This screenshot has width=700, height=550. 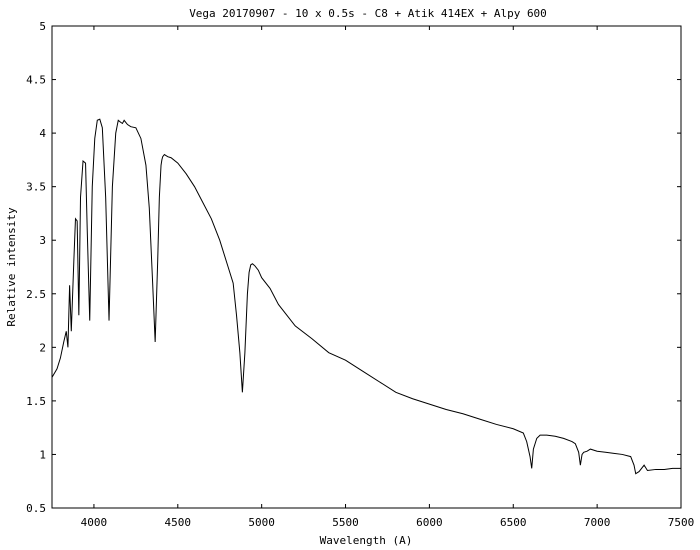 I want to click on y-tick-label: 0.5, so click(x=36, y=508).